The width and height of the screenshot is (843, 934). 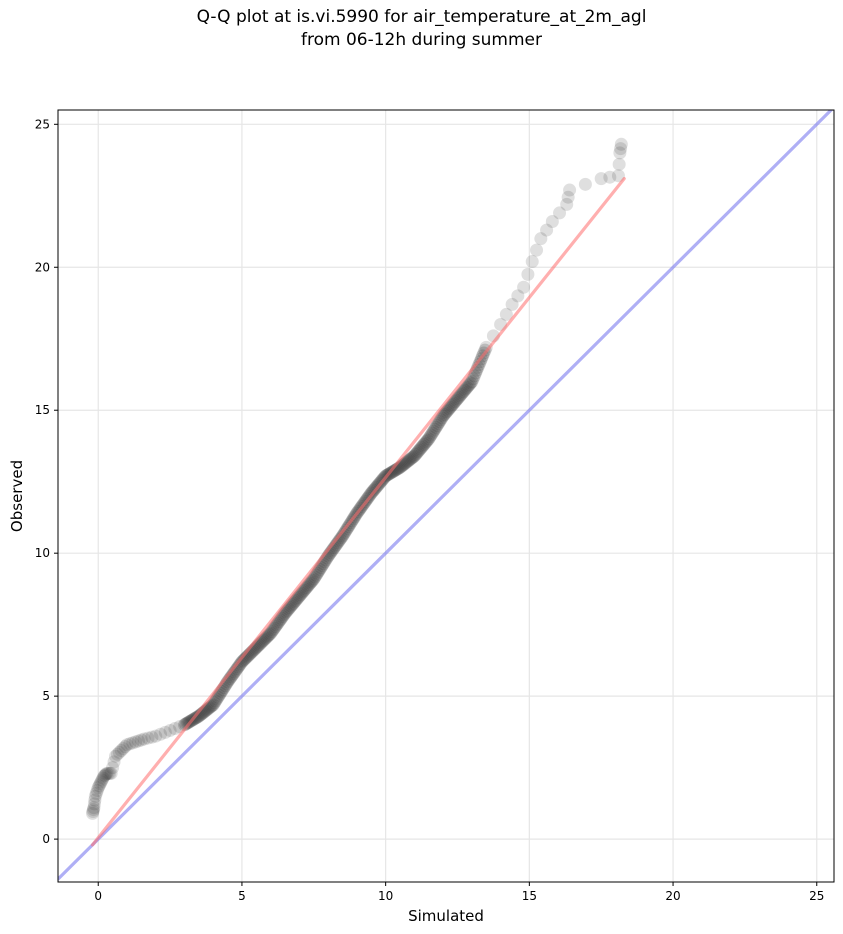 I want to click on x-tick-label: 20, so click(x=672, y=896).